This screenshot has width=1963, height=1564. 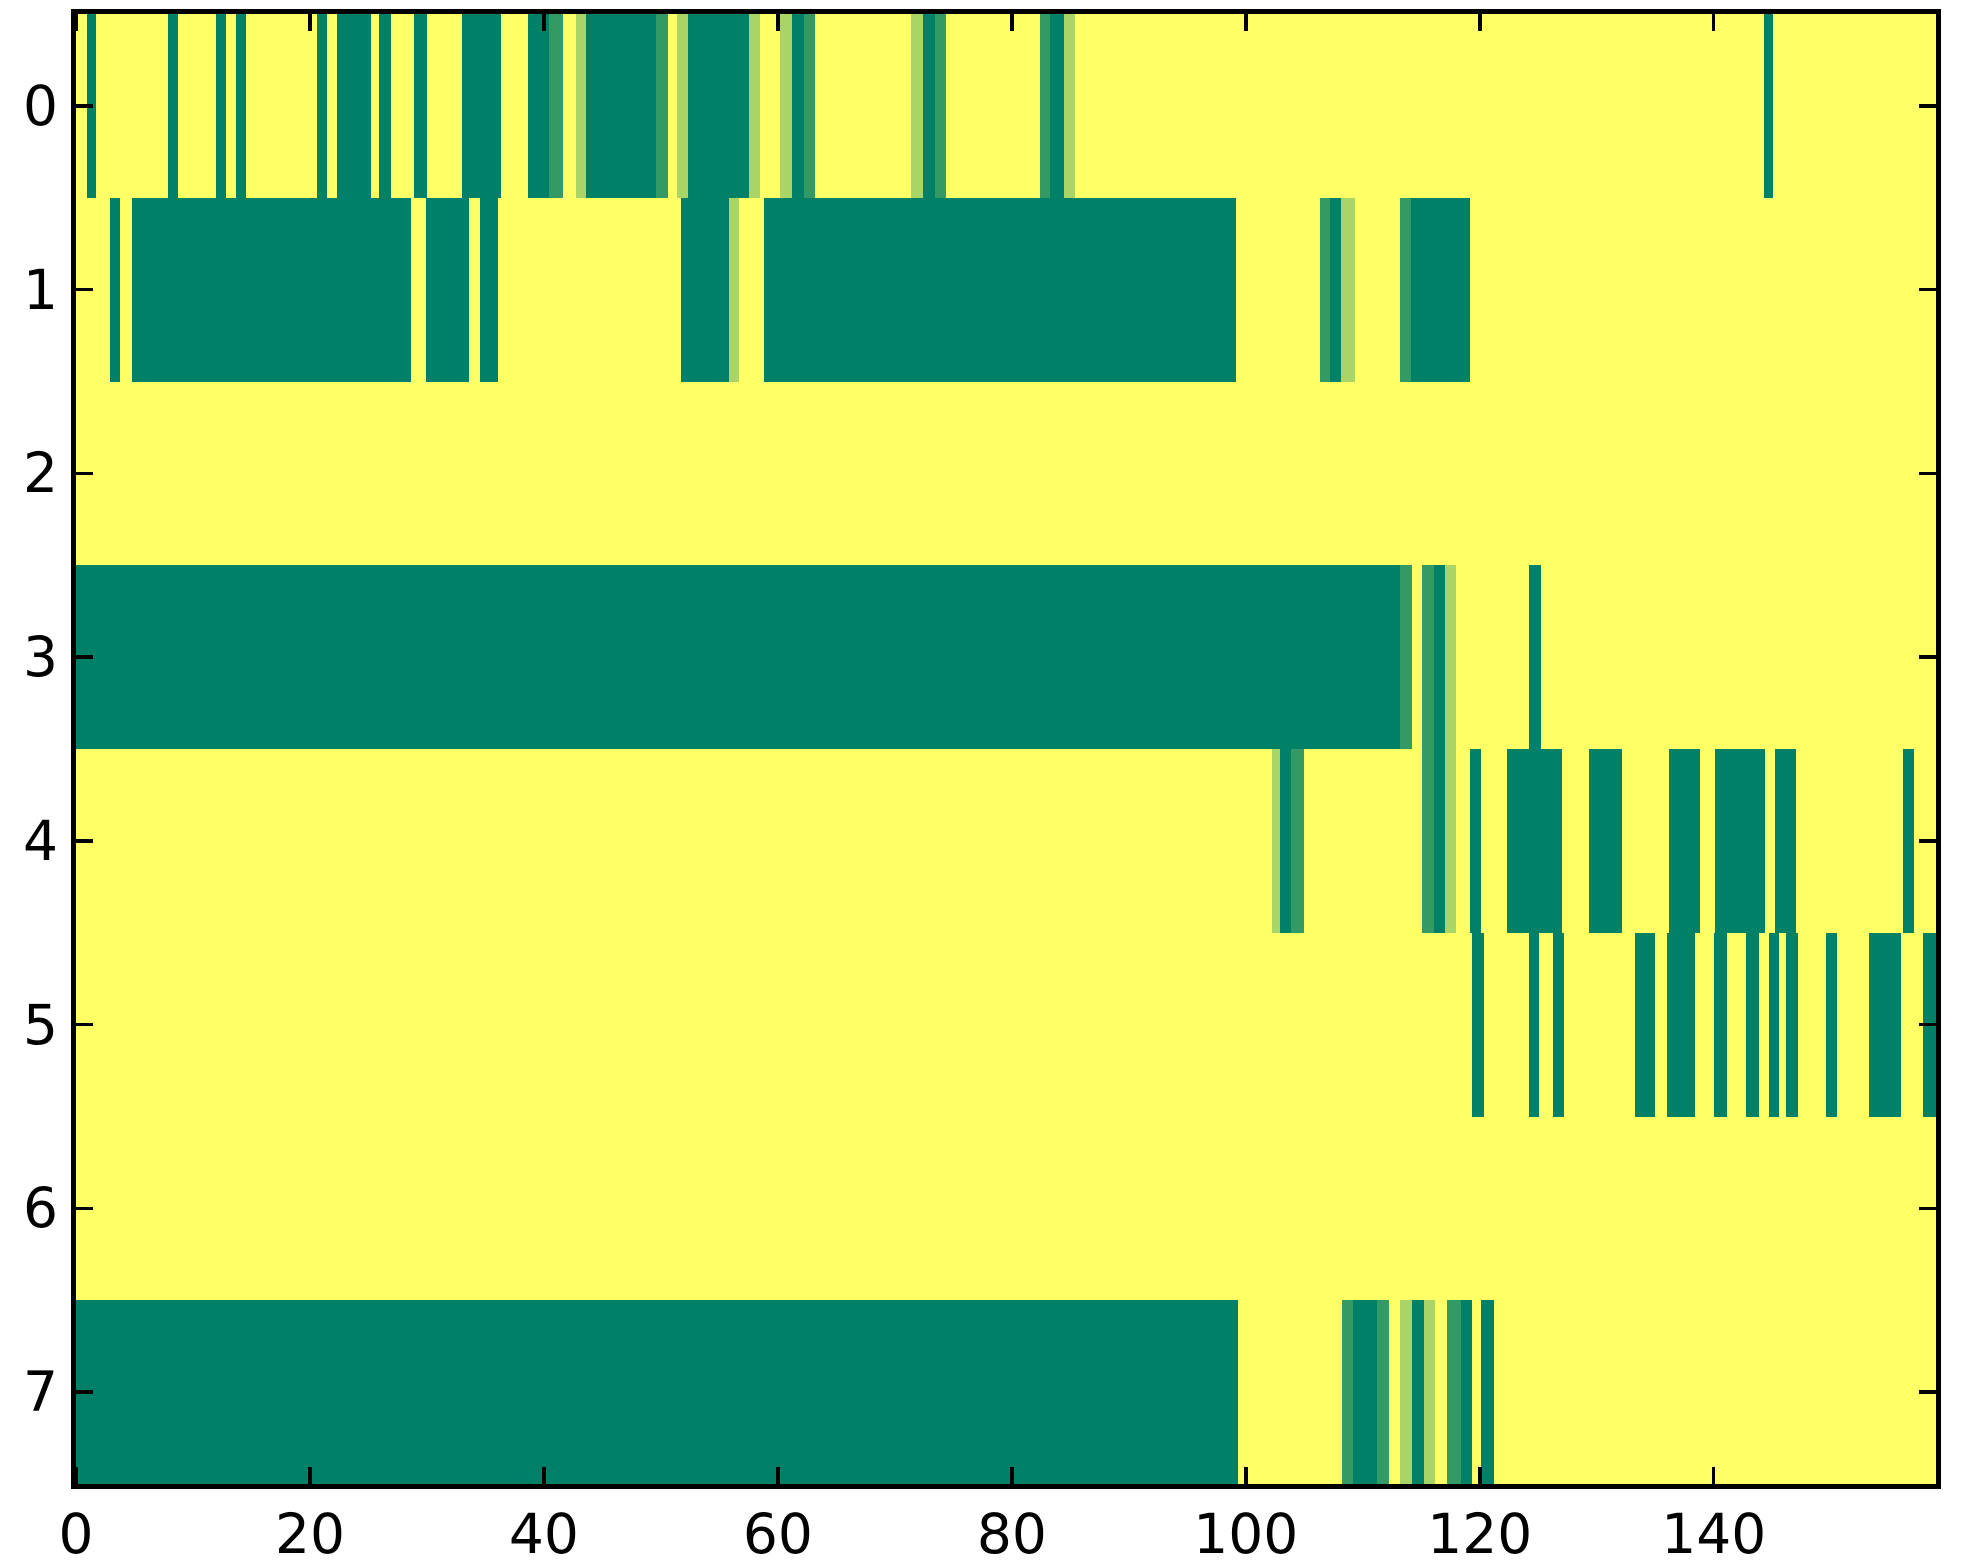 I want to click on x-tick-label: 40, so click(x=543, y=1533).